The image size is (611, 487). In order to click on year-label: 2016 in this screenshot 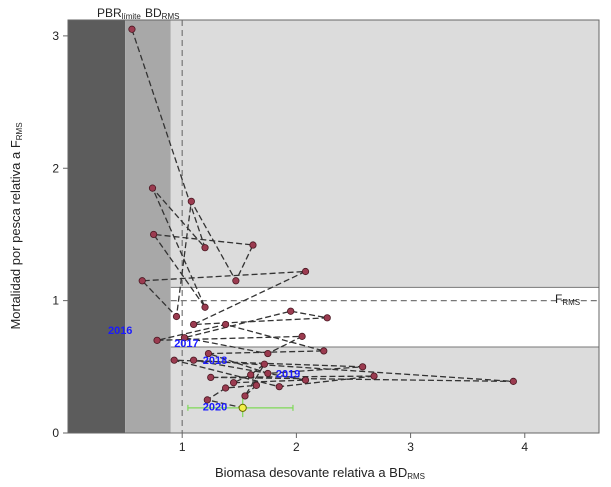, I will do `click(120, 331)`.